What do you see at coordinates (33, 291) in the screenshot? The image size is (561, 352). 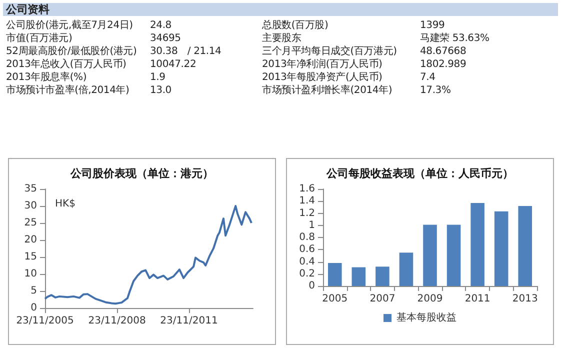 I see `y-tick-label: 5` at bounding box center [33, 291].